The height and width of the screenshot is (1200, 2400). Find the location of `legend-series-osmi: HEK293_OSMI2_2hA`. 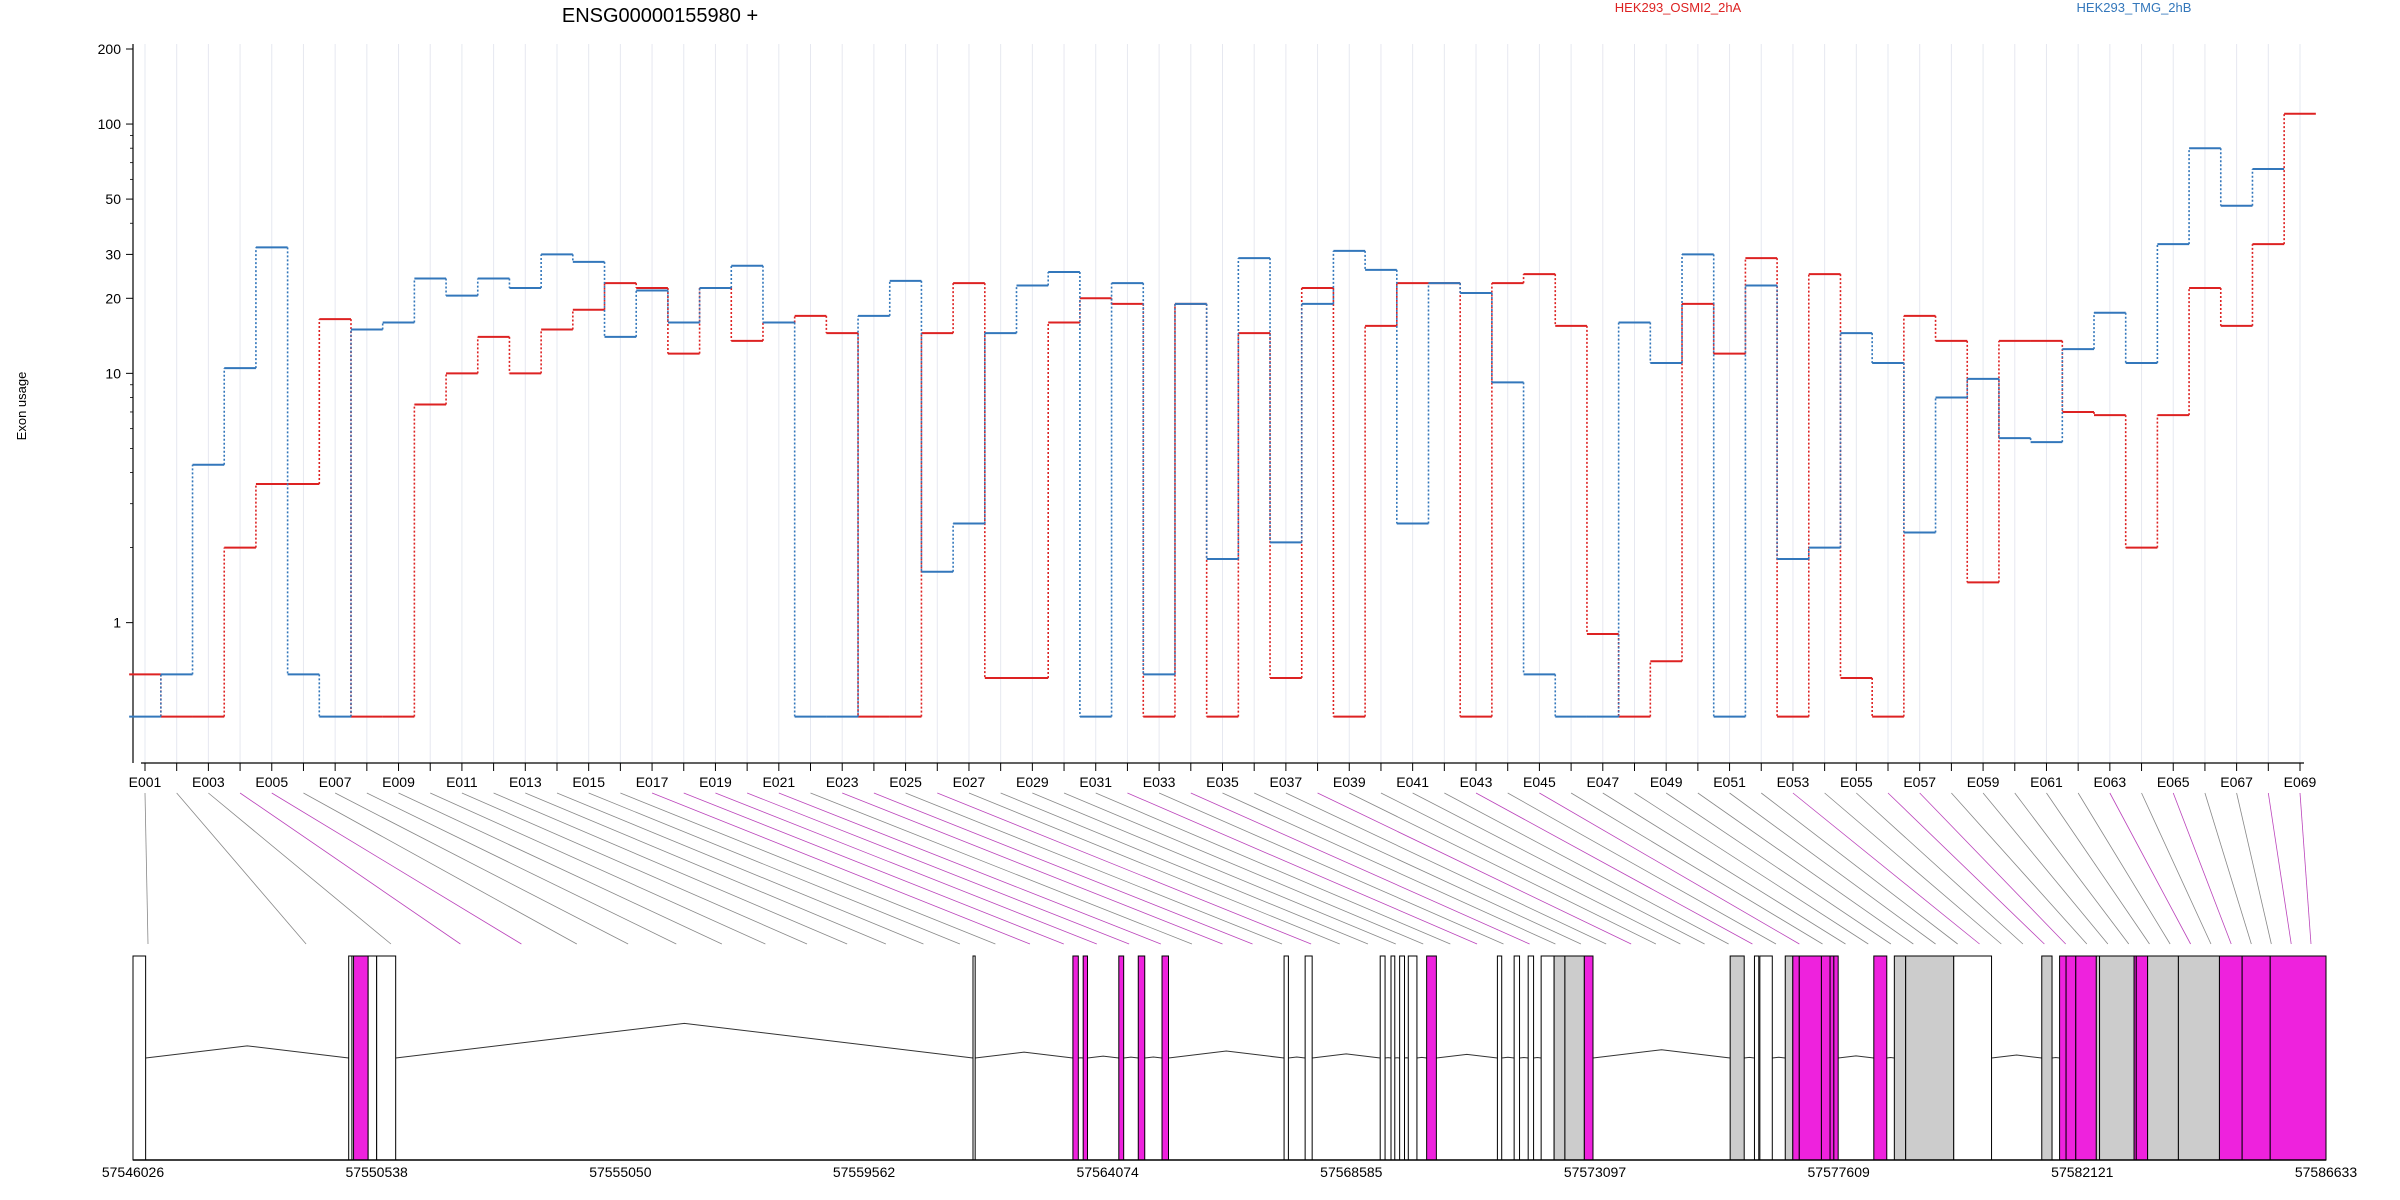

legend-series-osmi: HEK293_OSMI2_2hA is located at coordinates (1678, 7).